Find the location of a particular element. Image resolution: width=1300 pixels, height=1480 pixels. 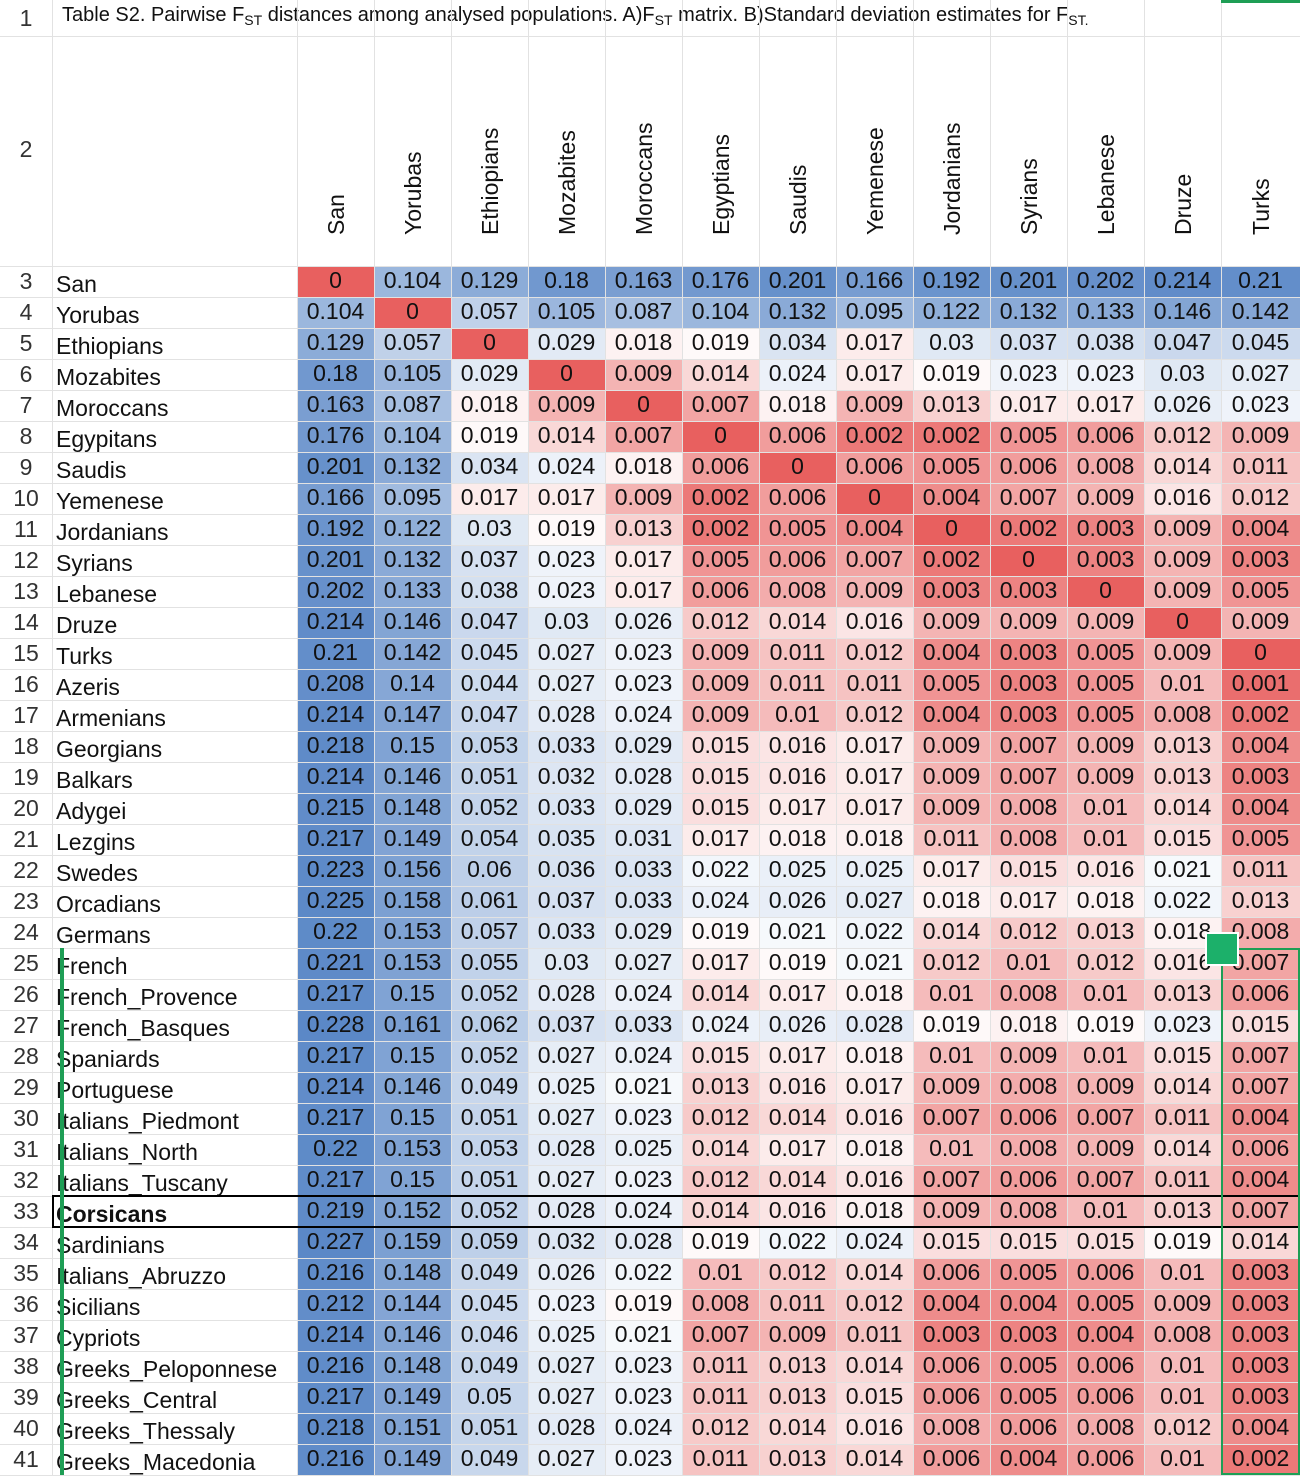

matrix-cell: 0.06 is located at coordinates (489, 870).